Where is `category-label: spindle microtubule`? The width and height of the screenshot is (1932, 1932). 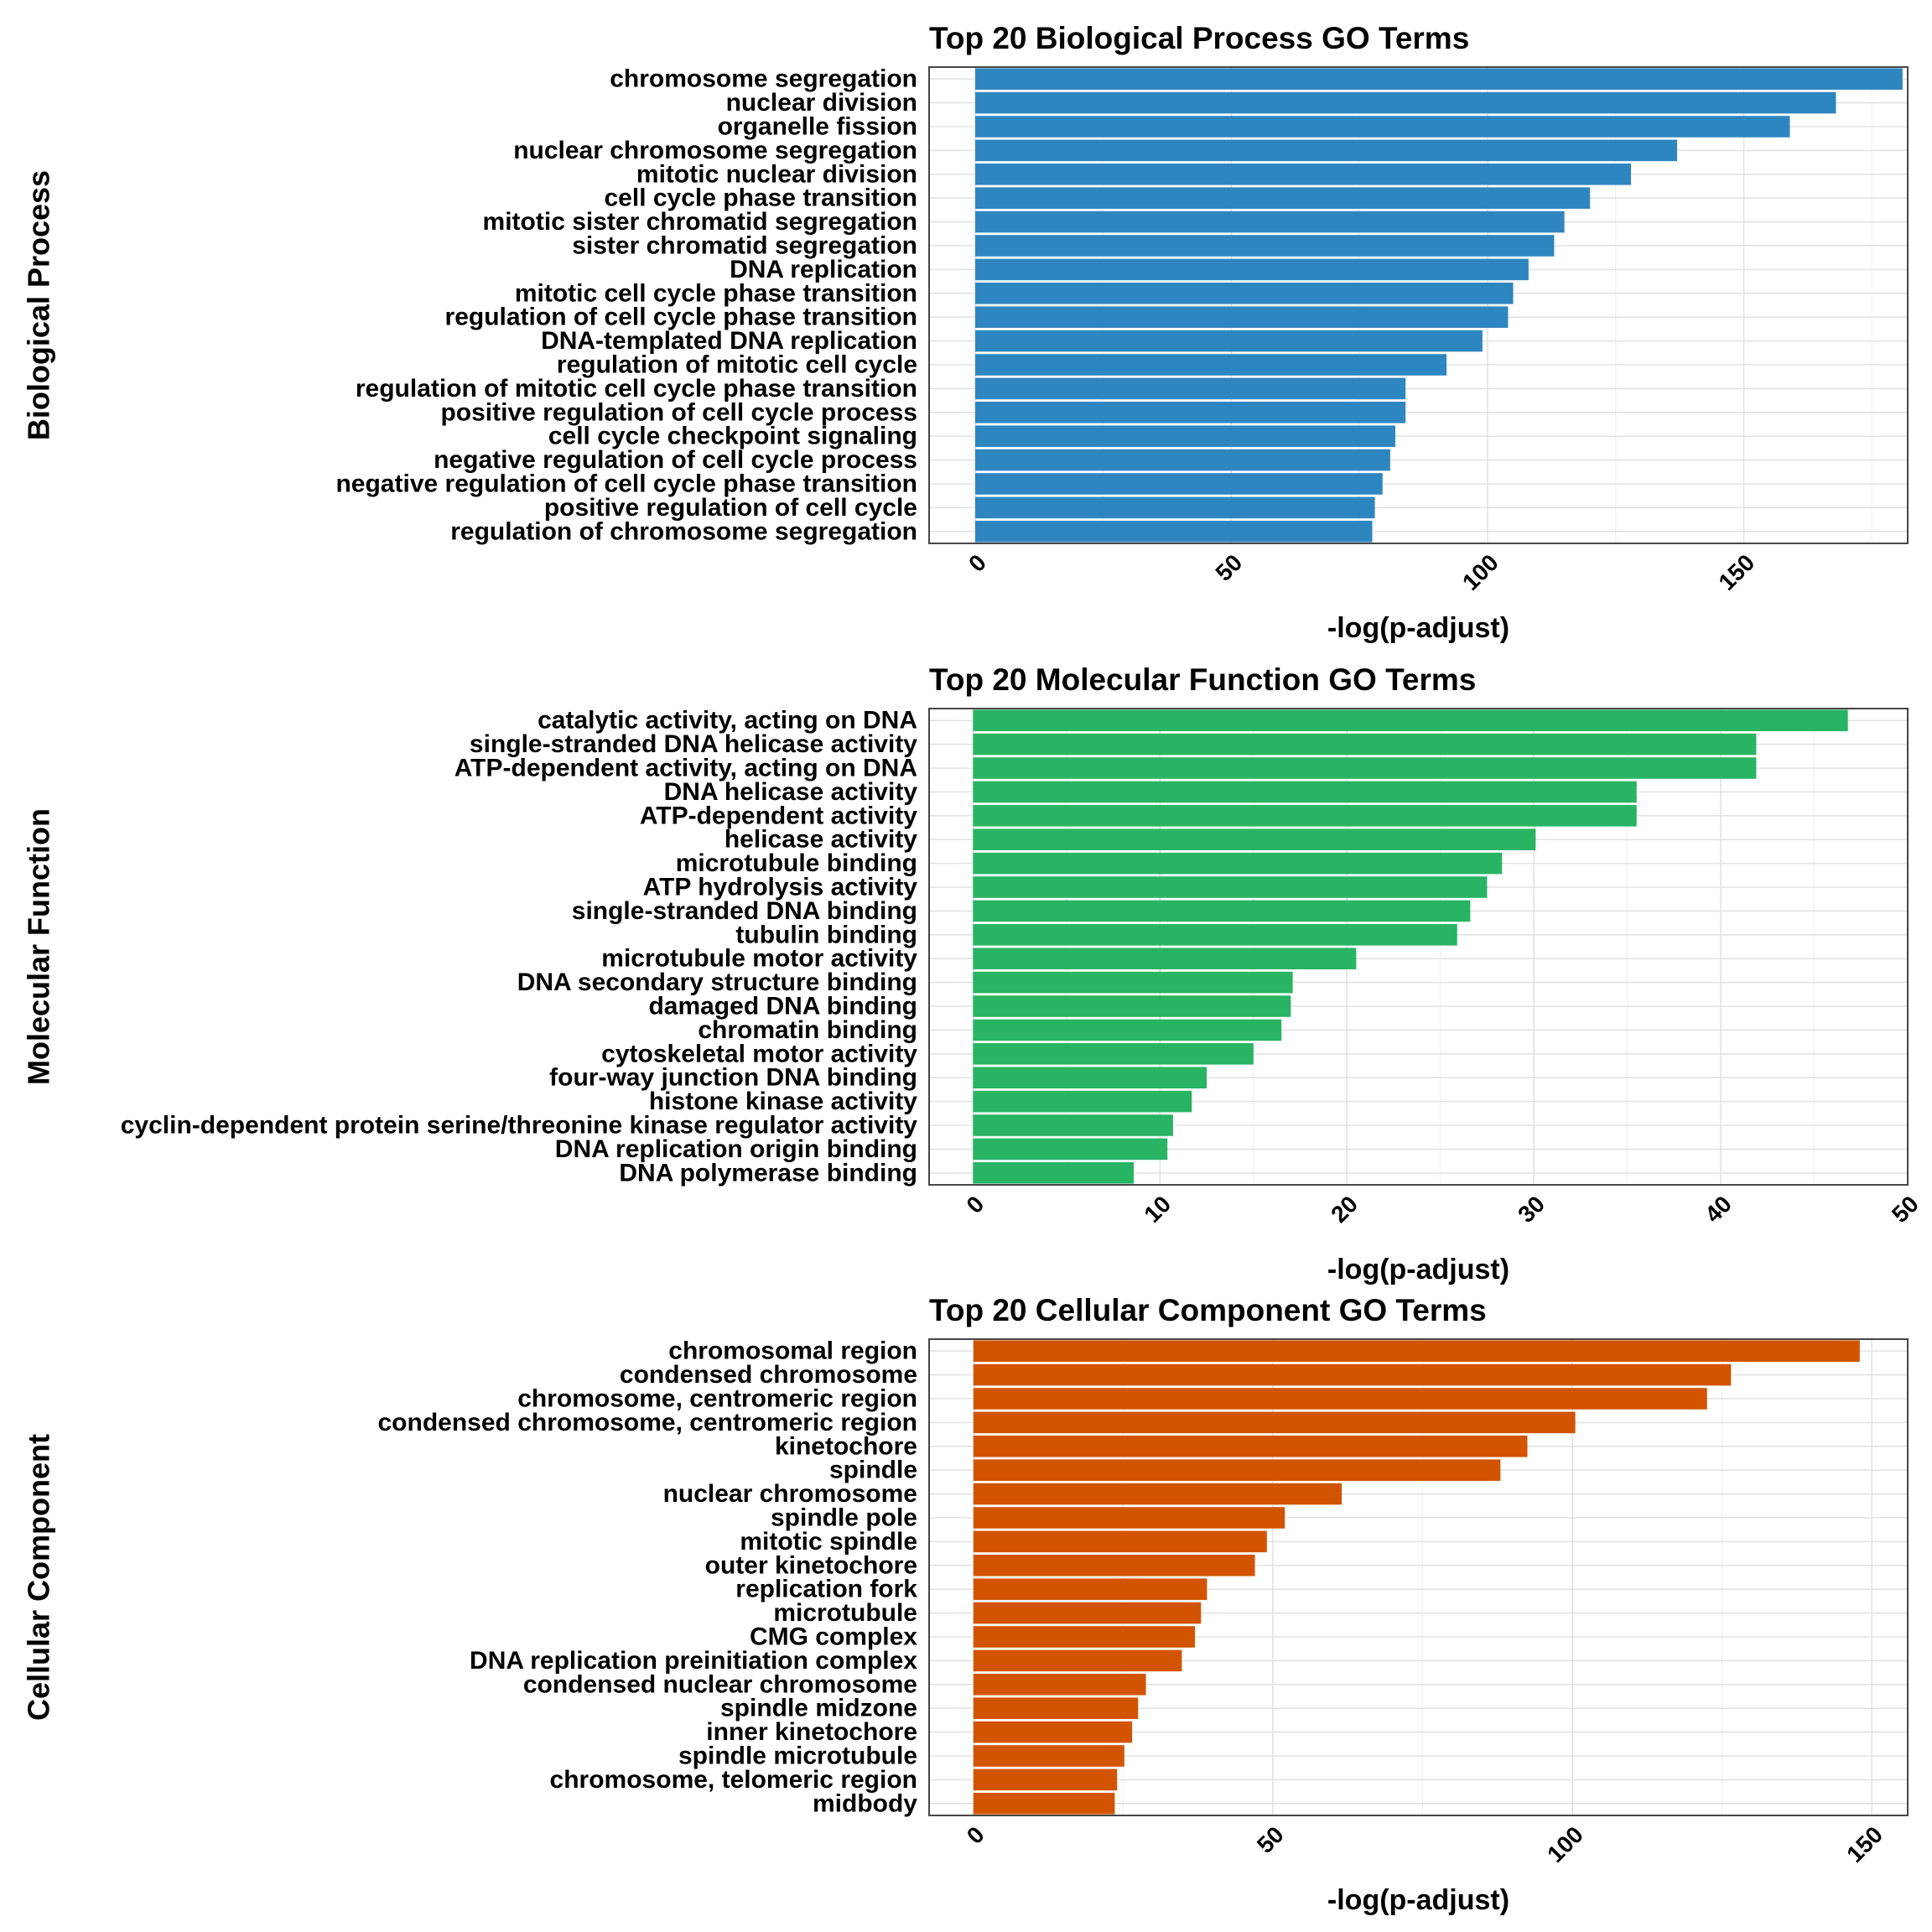
category-label: spindle microtubule is located at coordinates (797, 1756).